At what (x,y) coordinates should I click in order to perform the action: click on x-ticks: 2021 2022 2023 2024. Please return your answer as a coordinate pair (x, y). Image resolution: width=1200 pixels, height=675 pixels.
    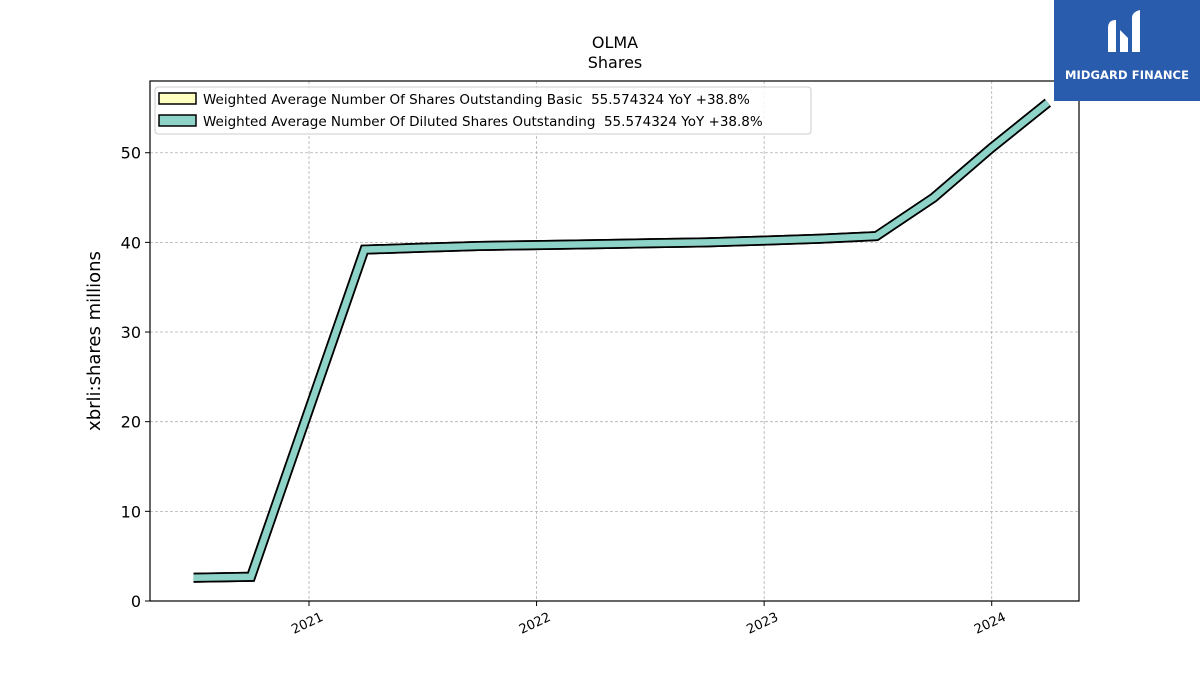
    Looking at the image, I should click on (648, 619).